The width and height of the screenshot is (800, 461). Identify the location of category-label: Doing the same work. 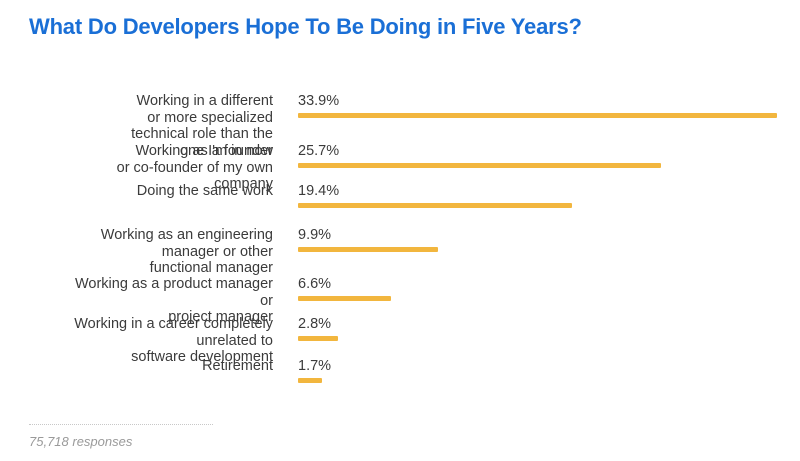
(138, 191).